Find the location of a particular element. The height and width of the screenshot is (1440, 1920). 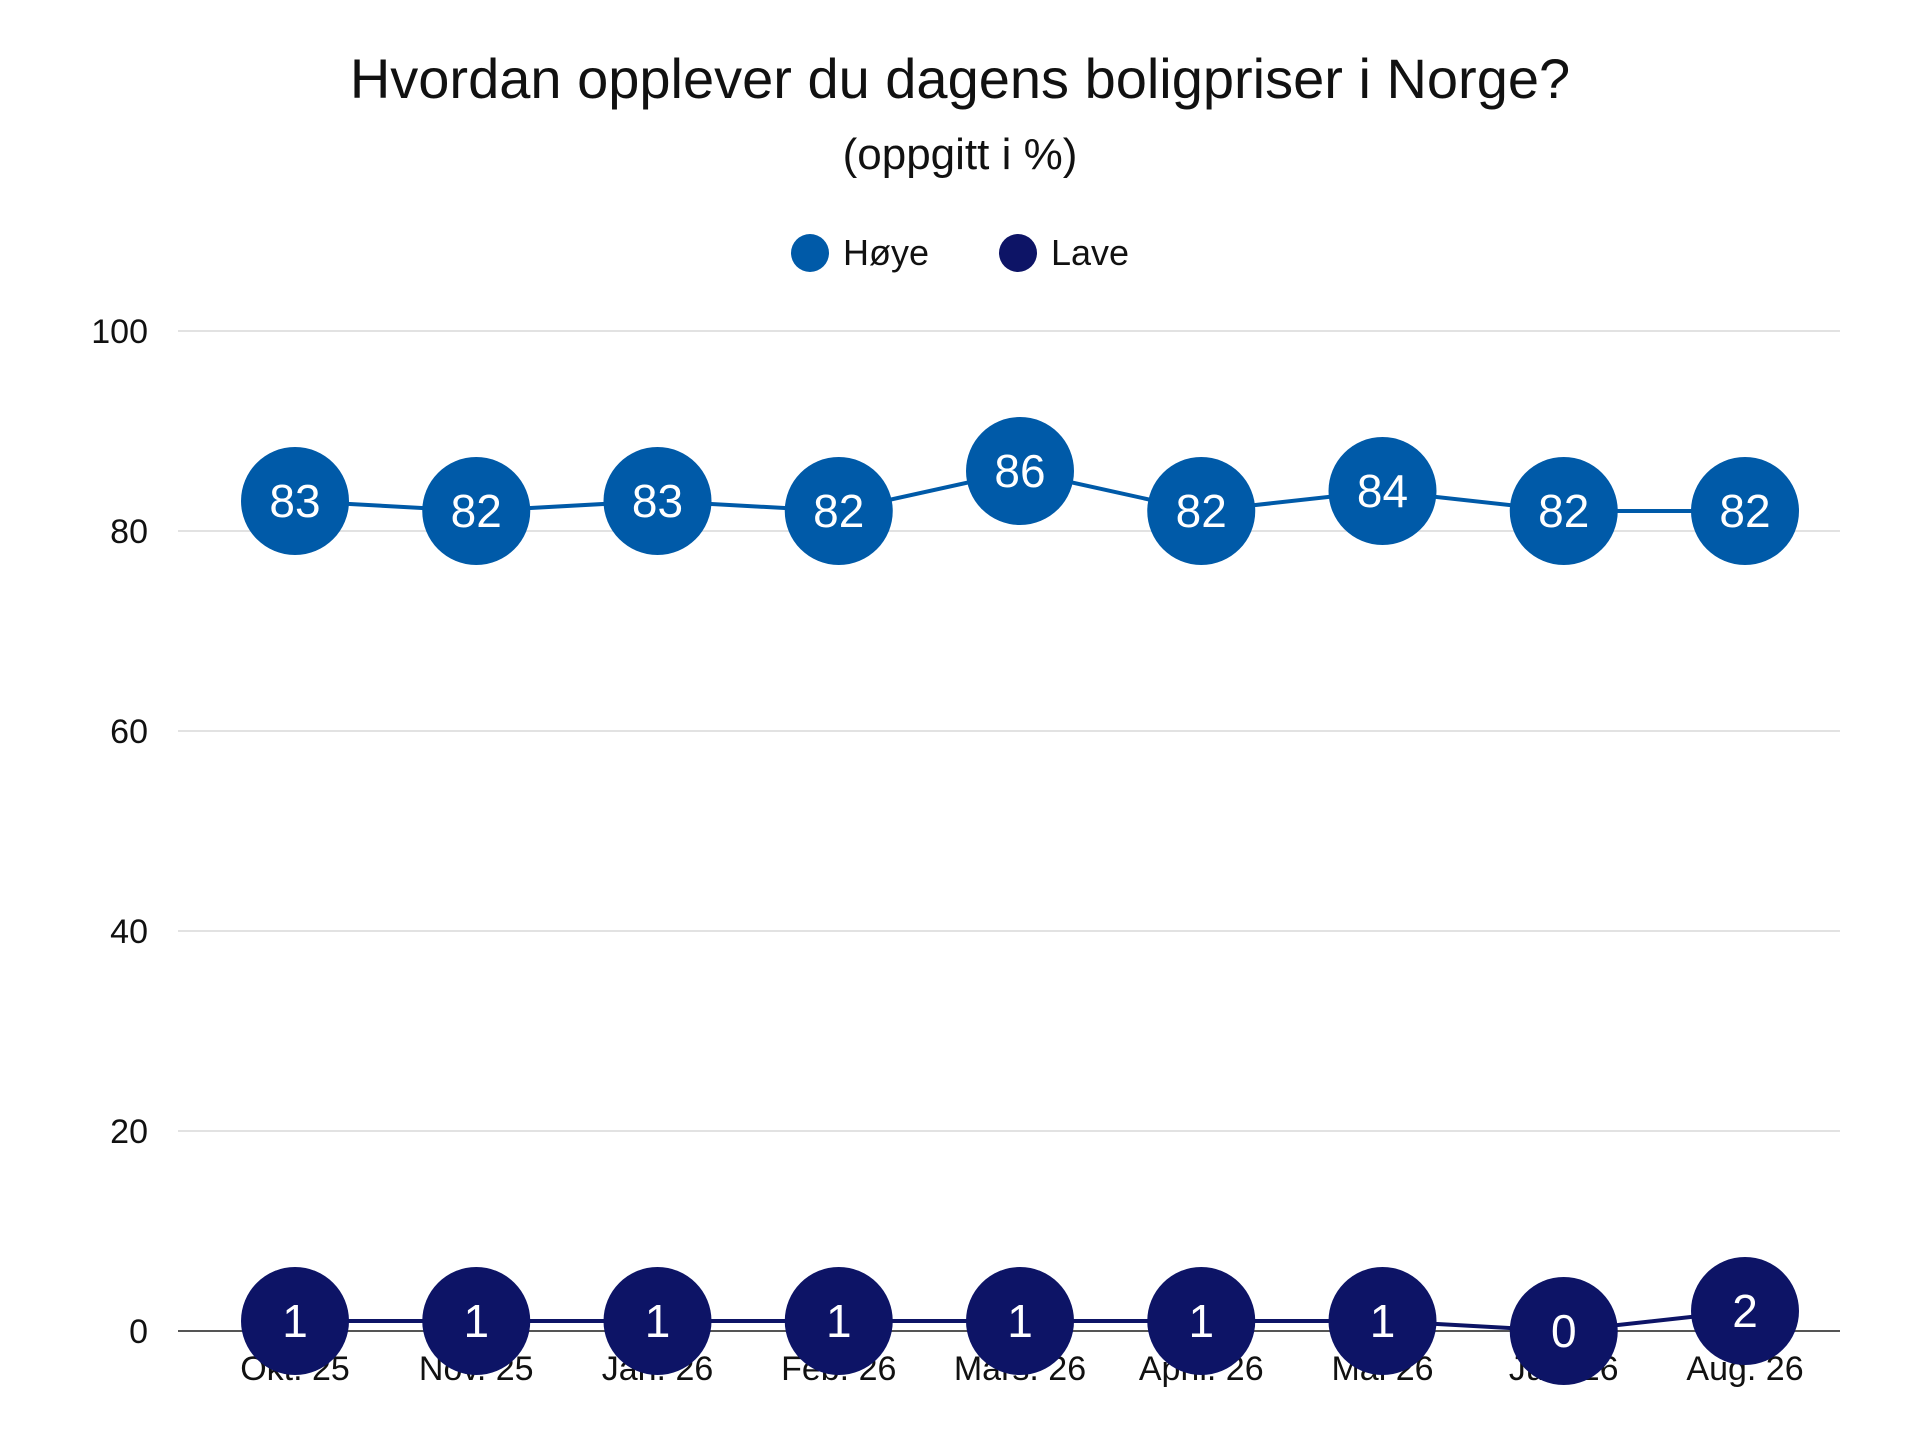

y-tick-label: 80 is located at coordinates (129, 532).